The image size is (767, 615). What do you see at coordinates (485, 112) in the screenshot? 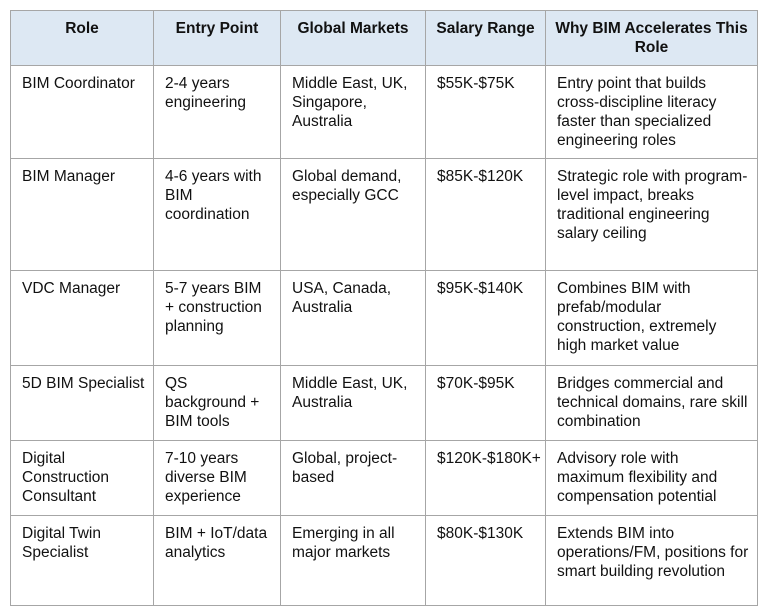
I see `table-cell: $55K-$75K` at bounding box center [485, 112].